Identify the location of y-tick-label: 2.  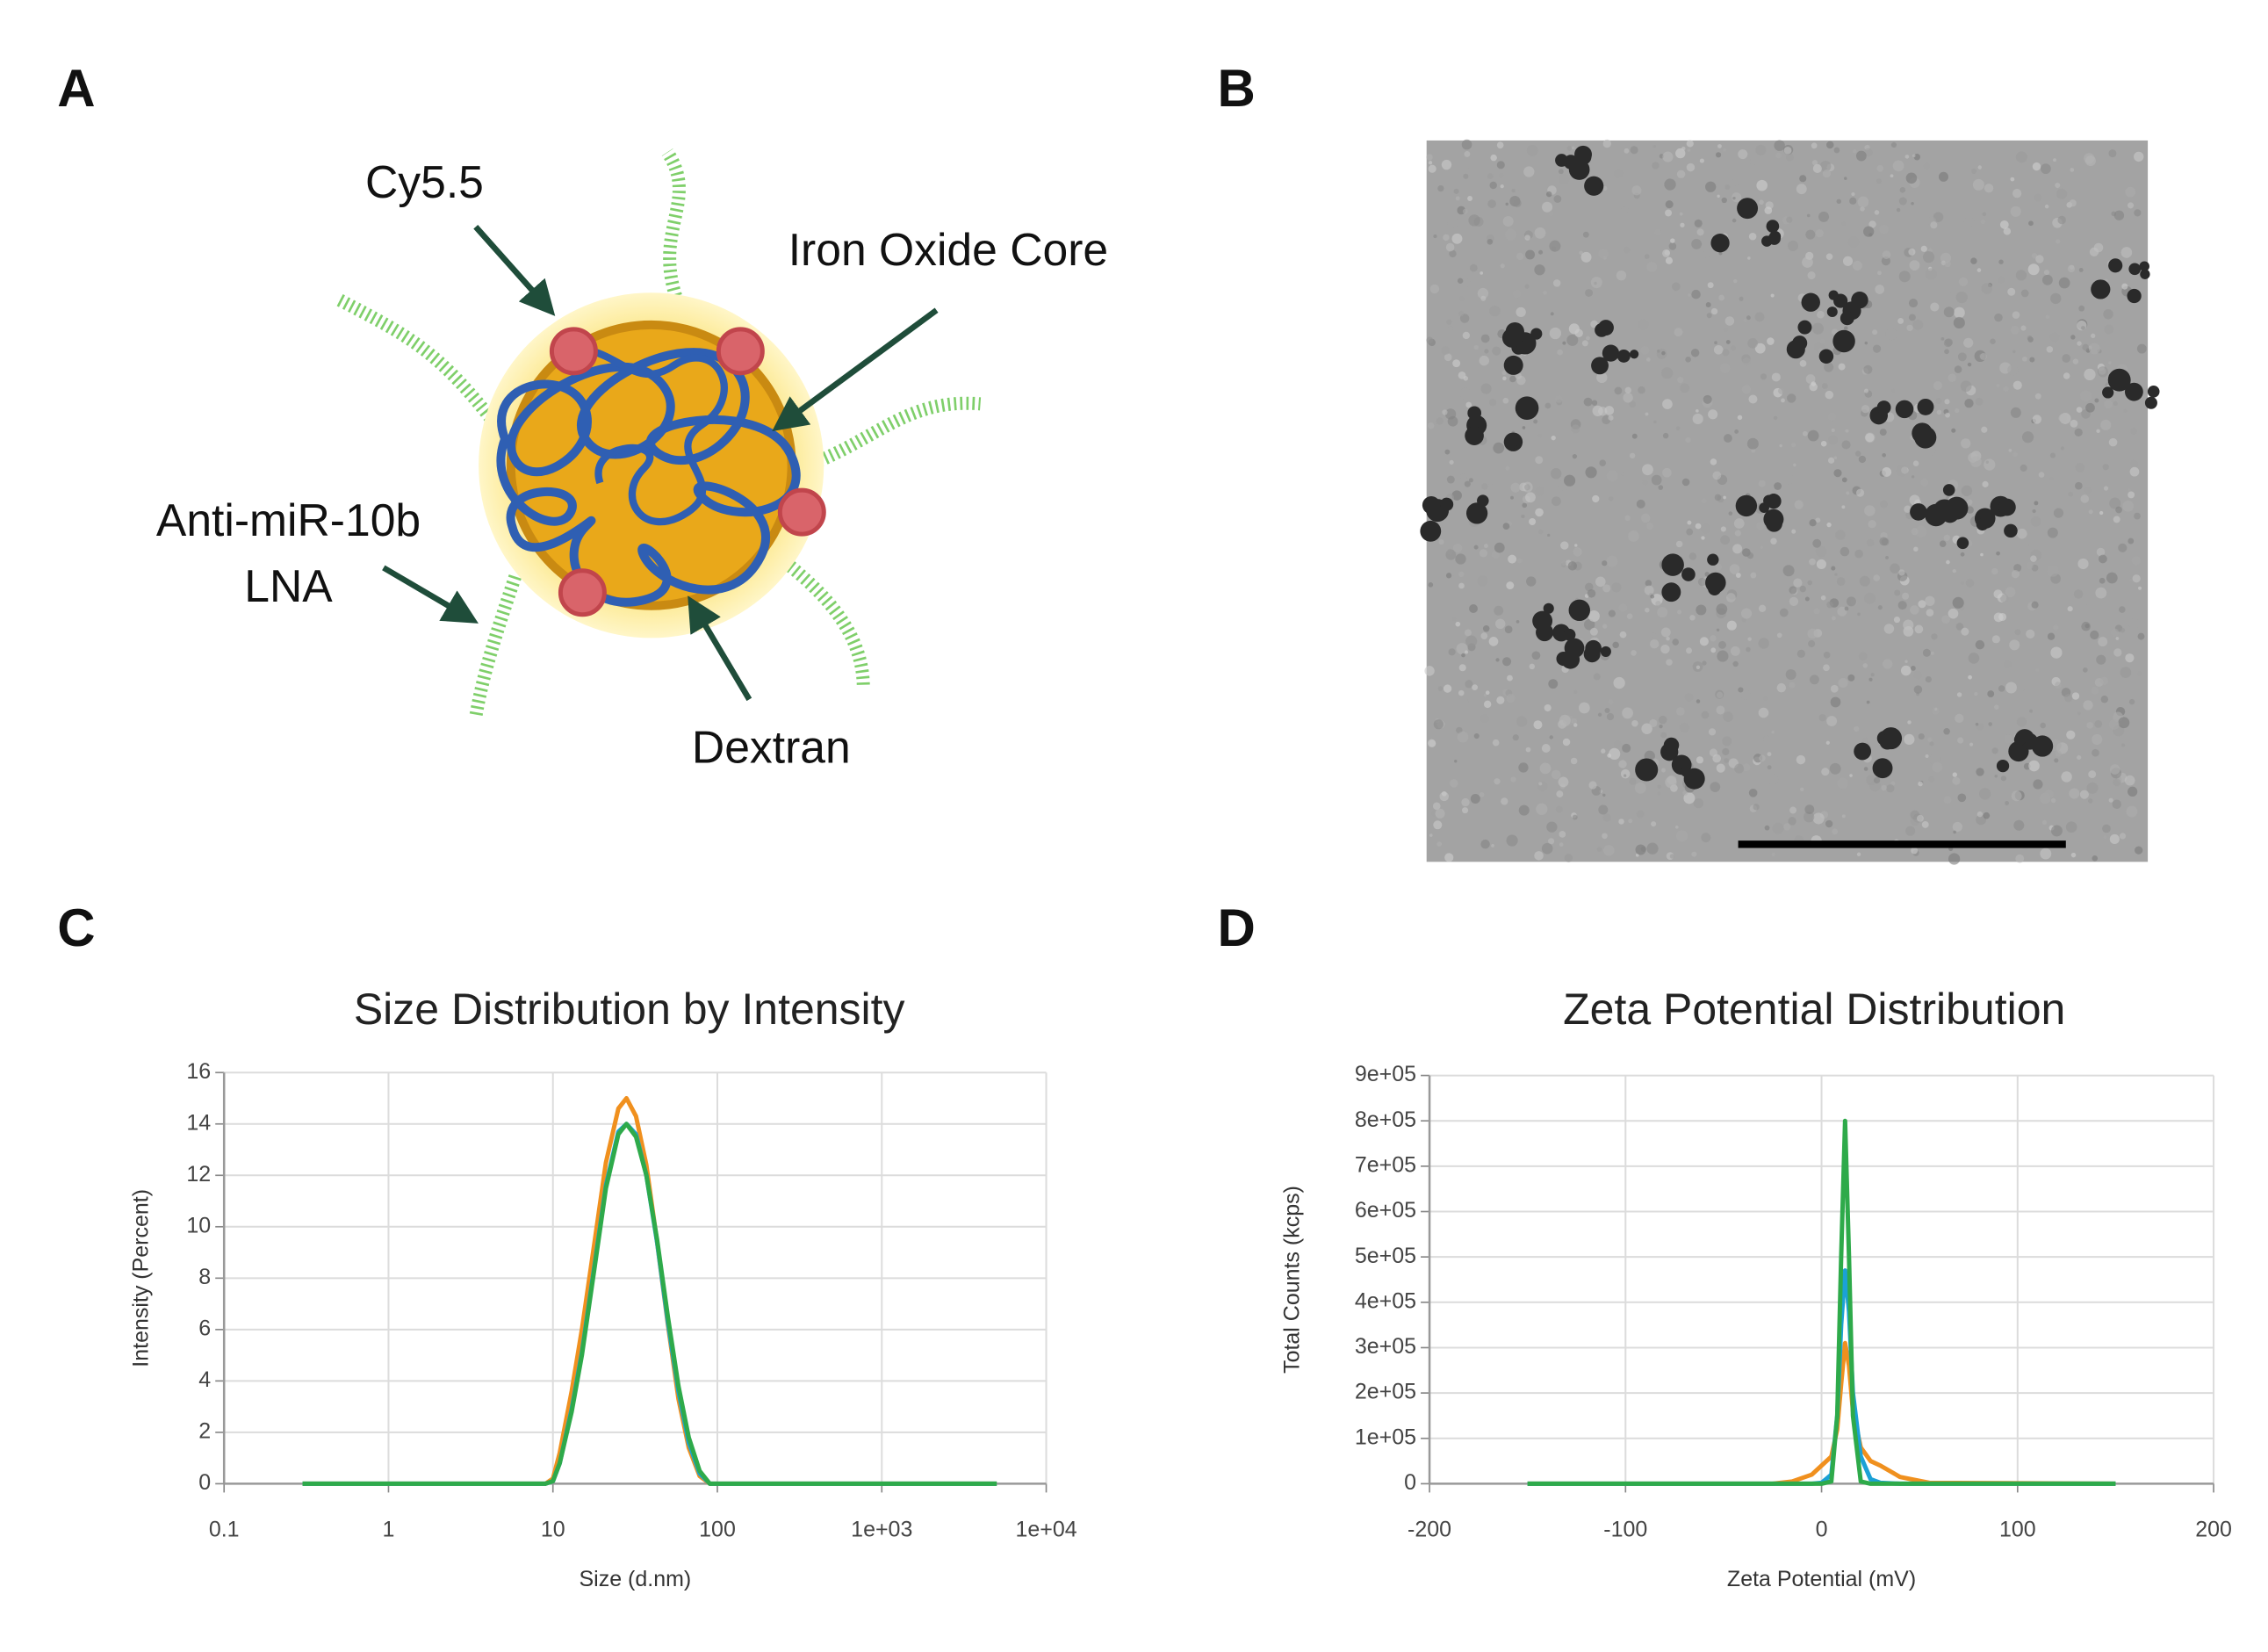
(204, 1430).